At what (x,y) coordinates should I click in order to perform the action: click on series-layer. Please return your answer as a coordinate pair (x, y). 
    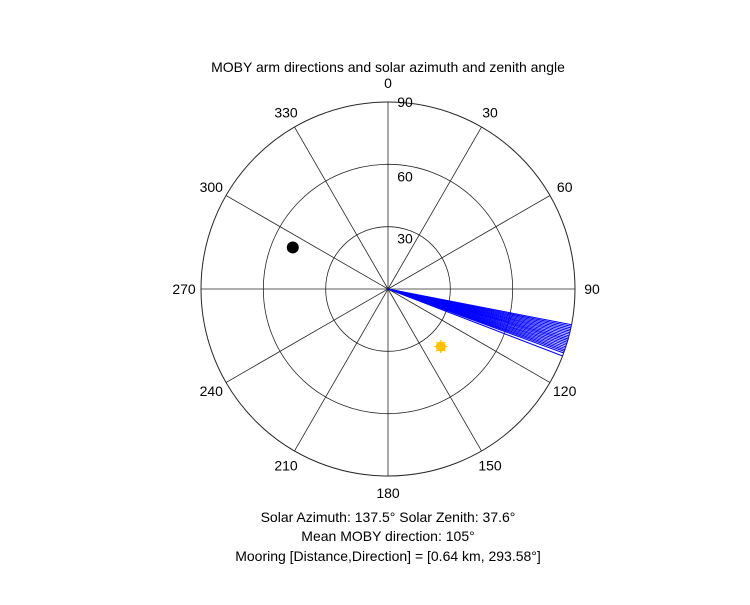
    Looking at the image, I should click on (429, 299).